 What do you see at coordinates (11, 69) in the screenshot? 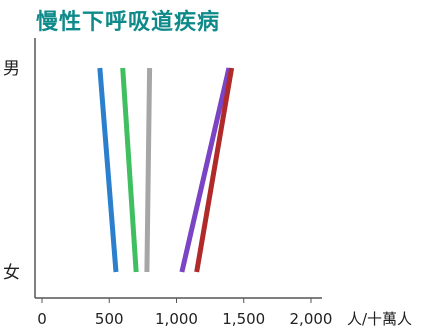
I see `category-label: 男` at bounding box center [11, 69].